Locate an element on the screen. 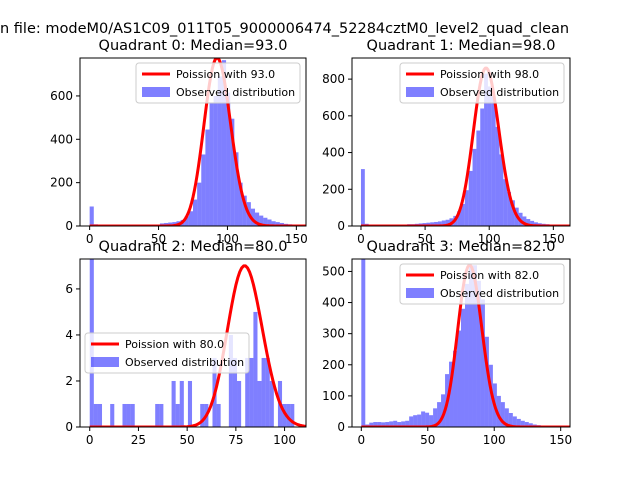  x-tick-label: 150 is located at coordinates (560, 440).